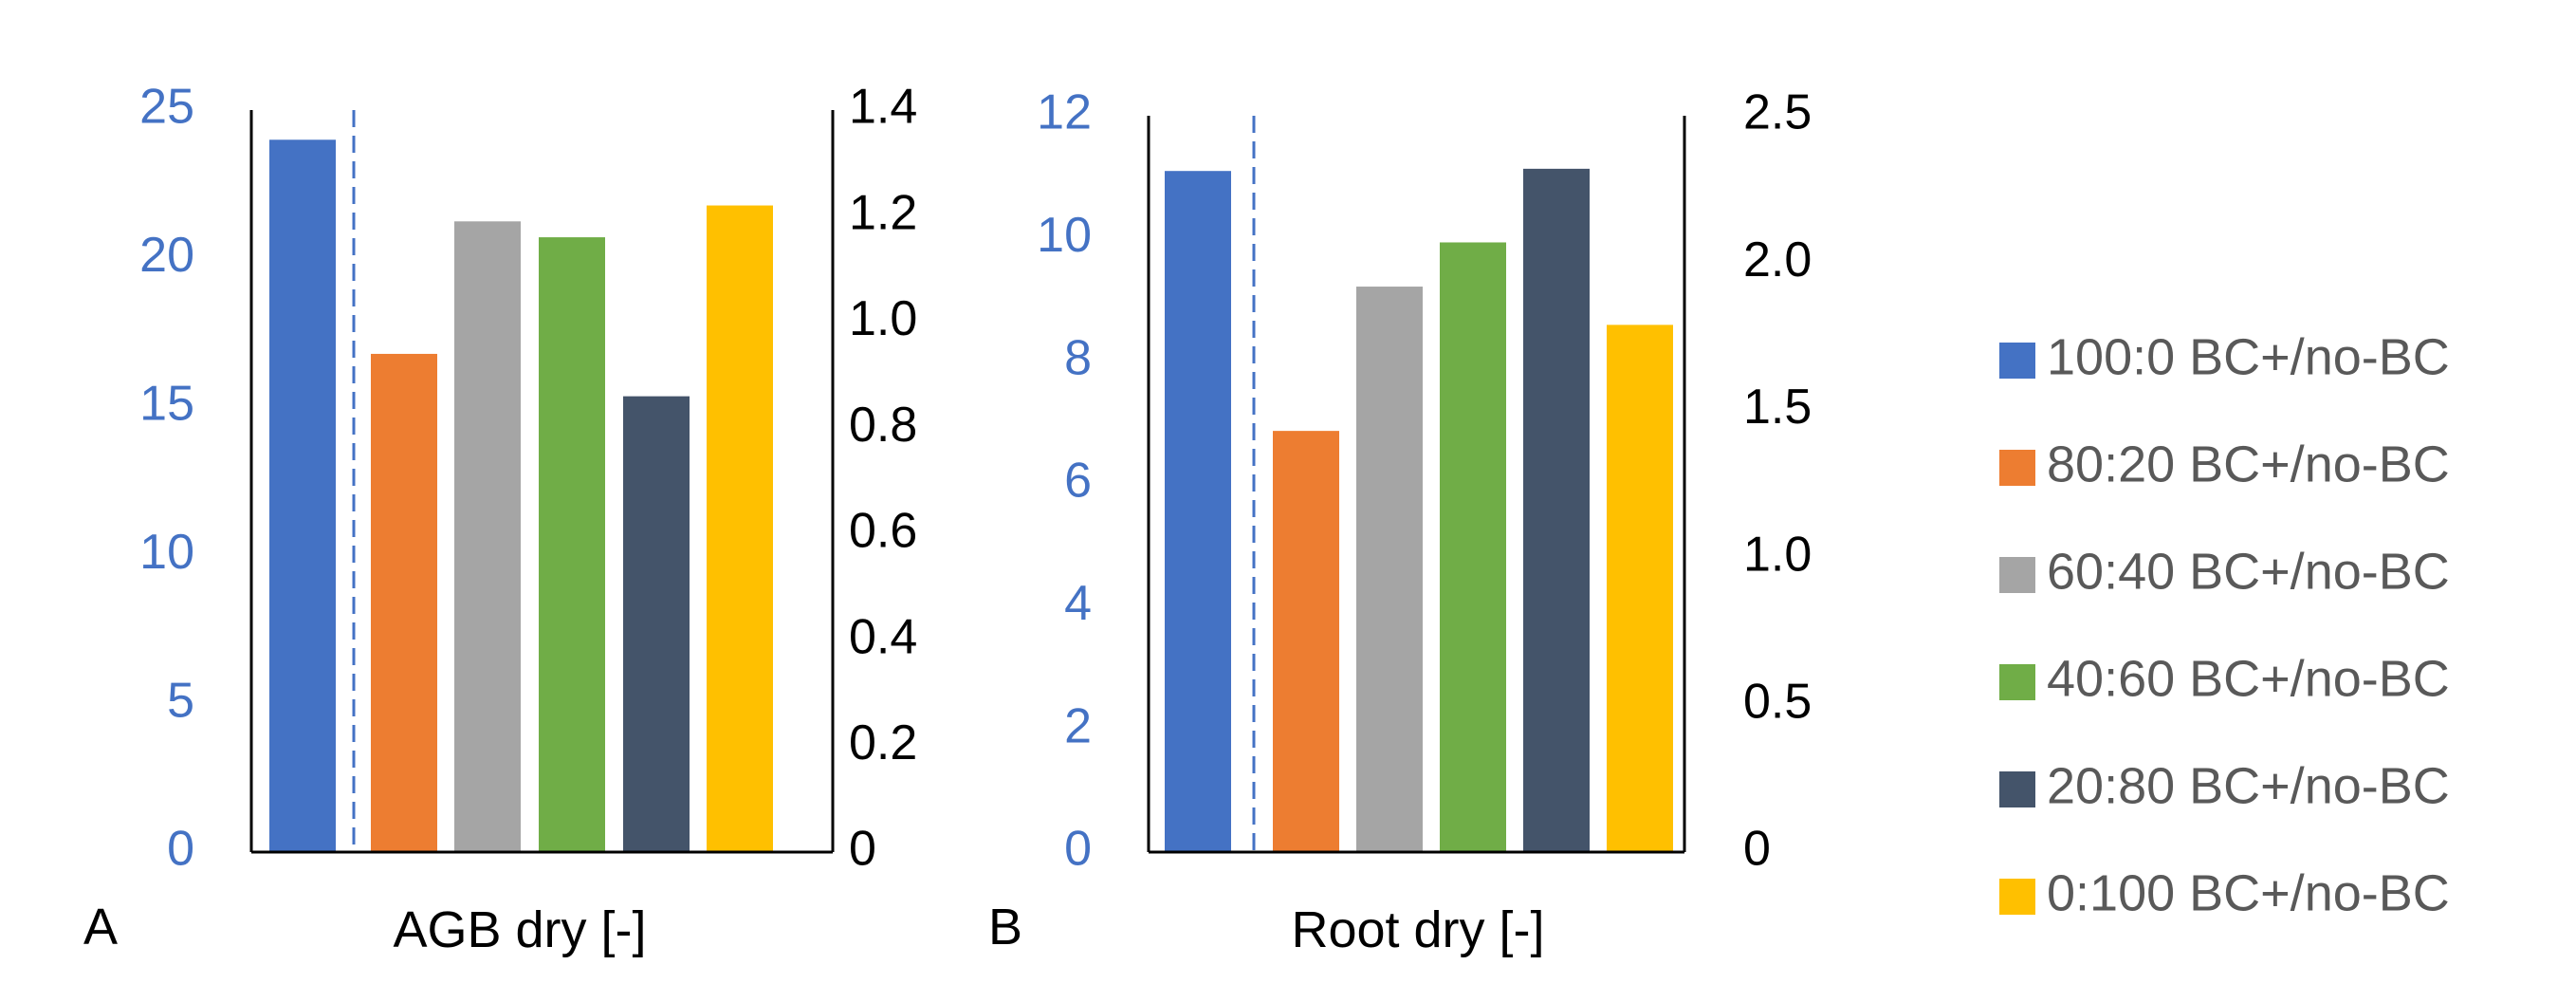 This screenshot has width=2576, height=1002. I want to click on legend-label: 0:100 BC+/no-BC, so click(2248, 892).